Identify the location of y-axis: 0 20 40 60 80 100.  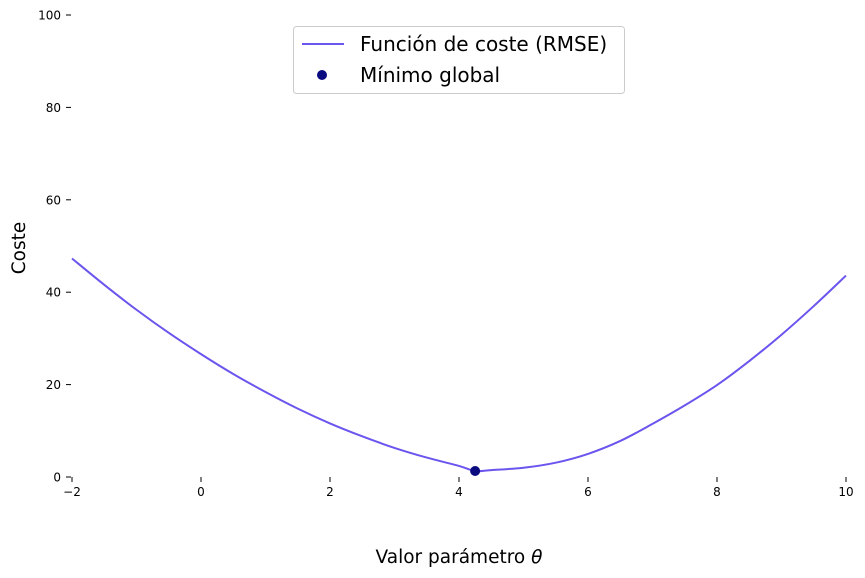
(54, 247).